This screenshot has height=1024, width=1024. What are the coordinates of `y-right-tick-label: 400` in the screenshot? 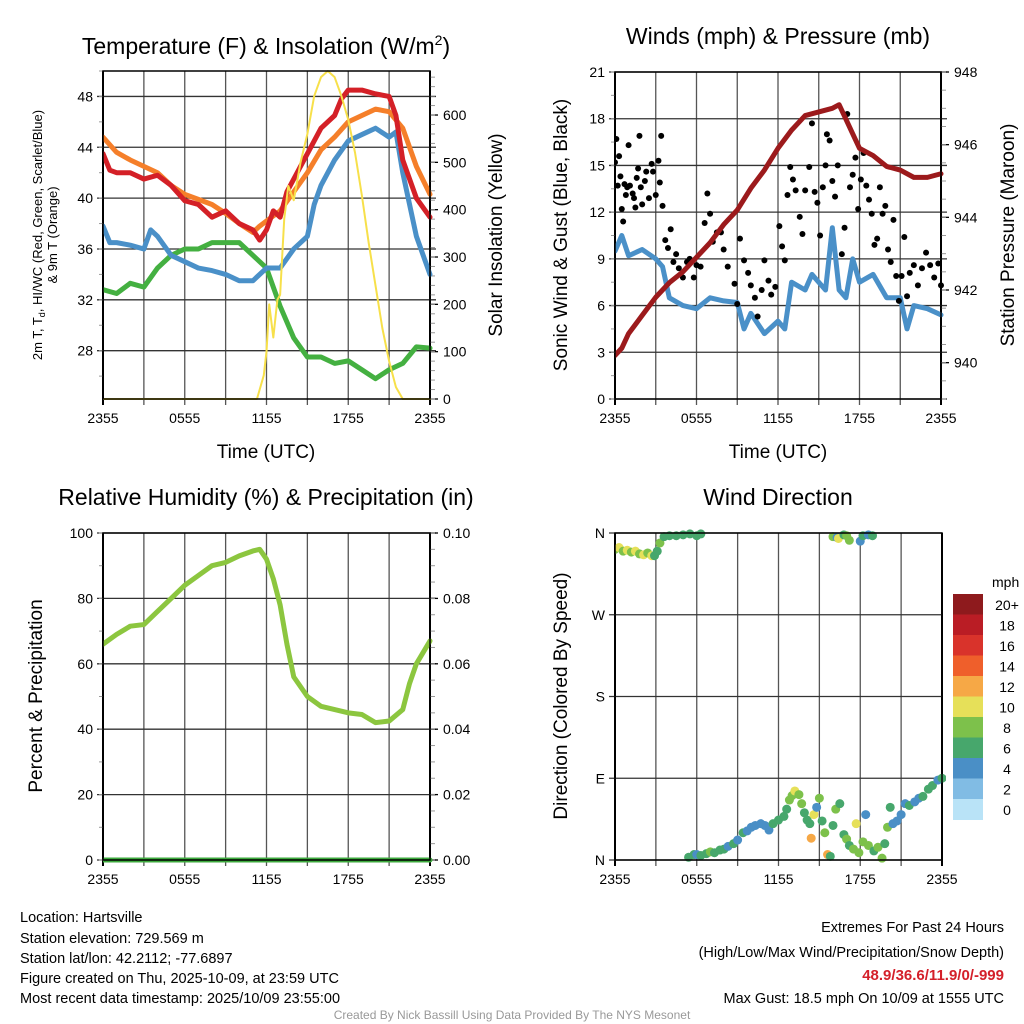 It's located at (455, 210).